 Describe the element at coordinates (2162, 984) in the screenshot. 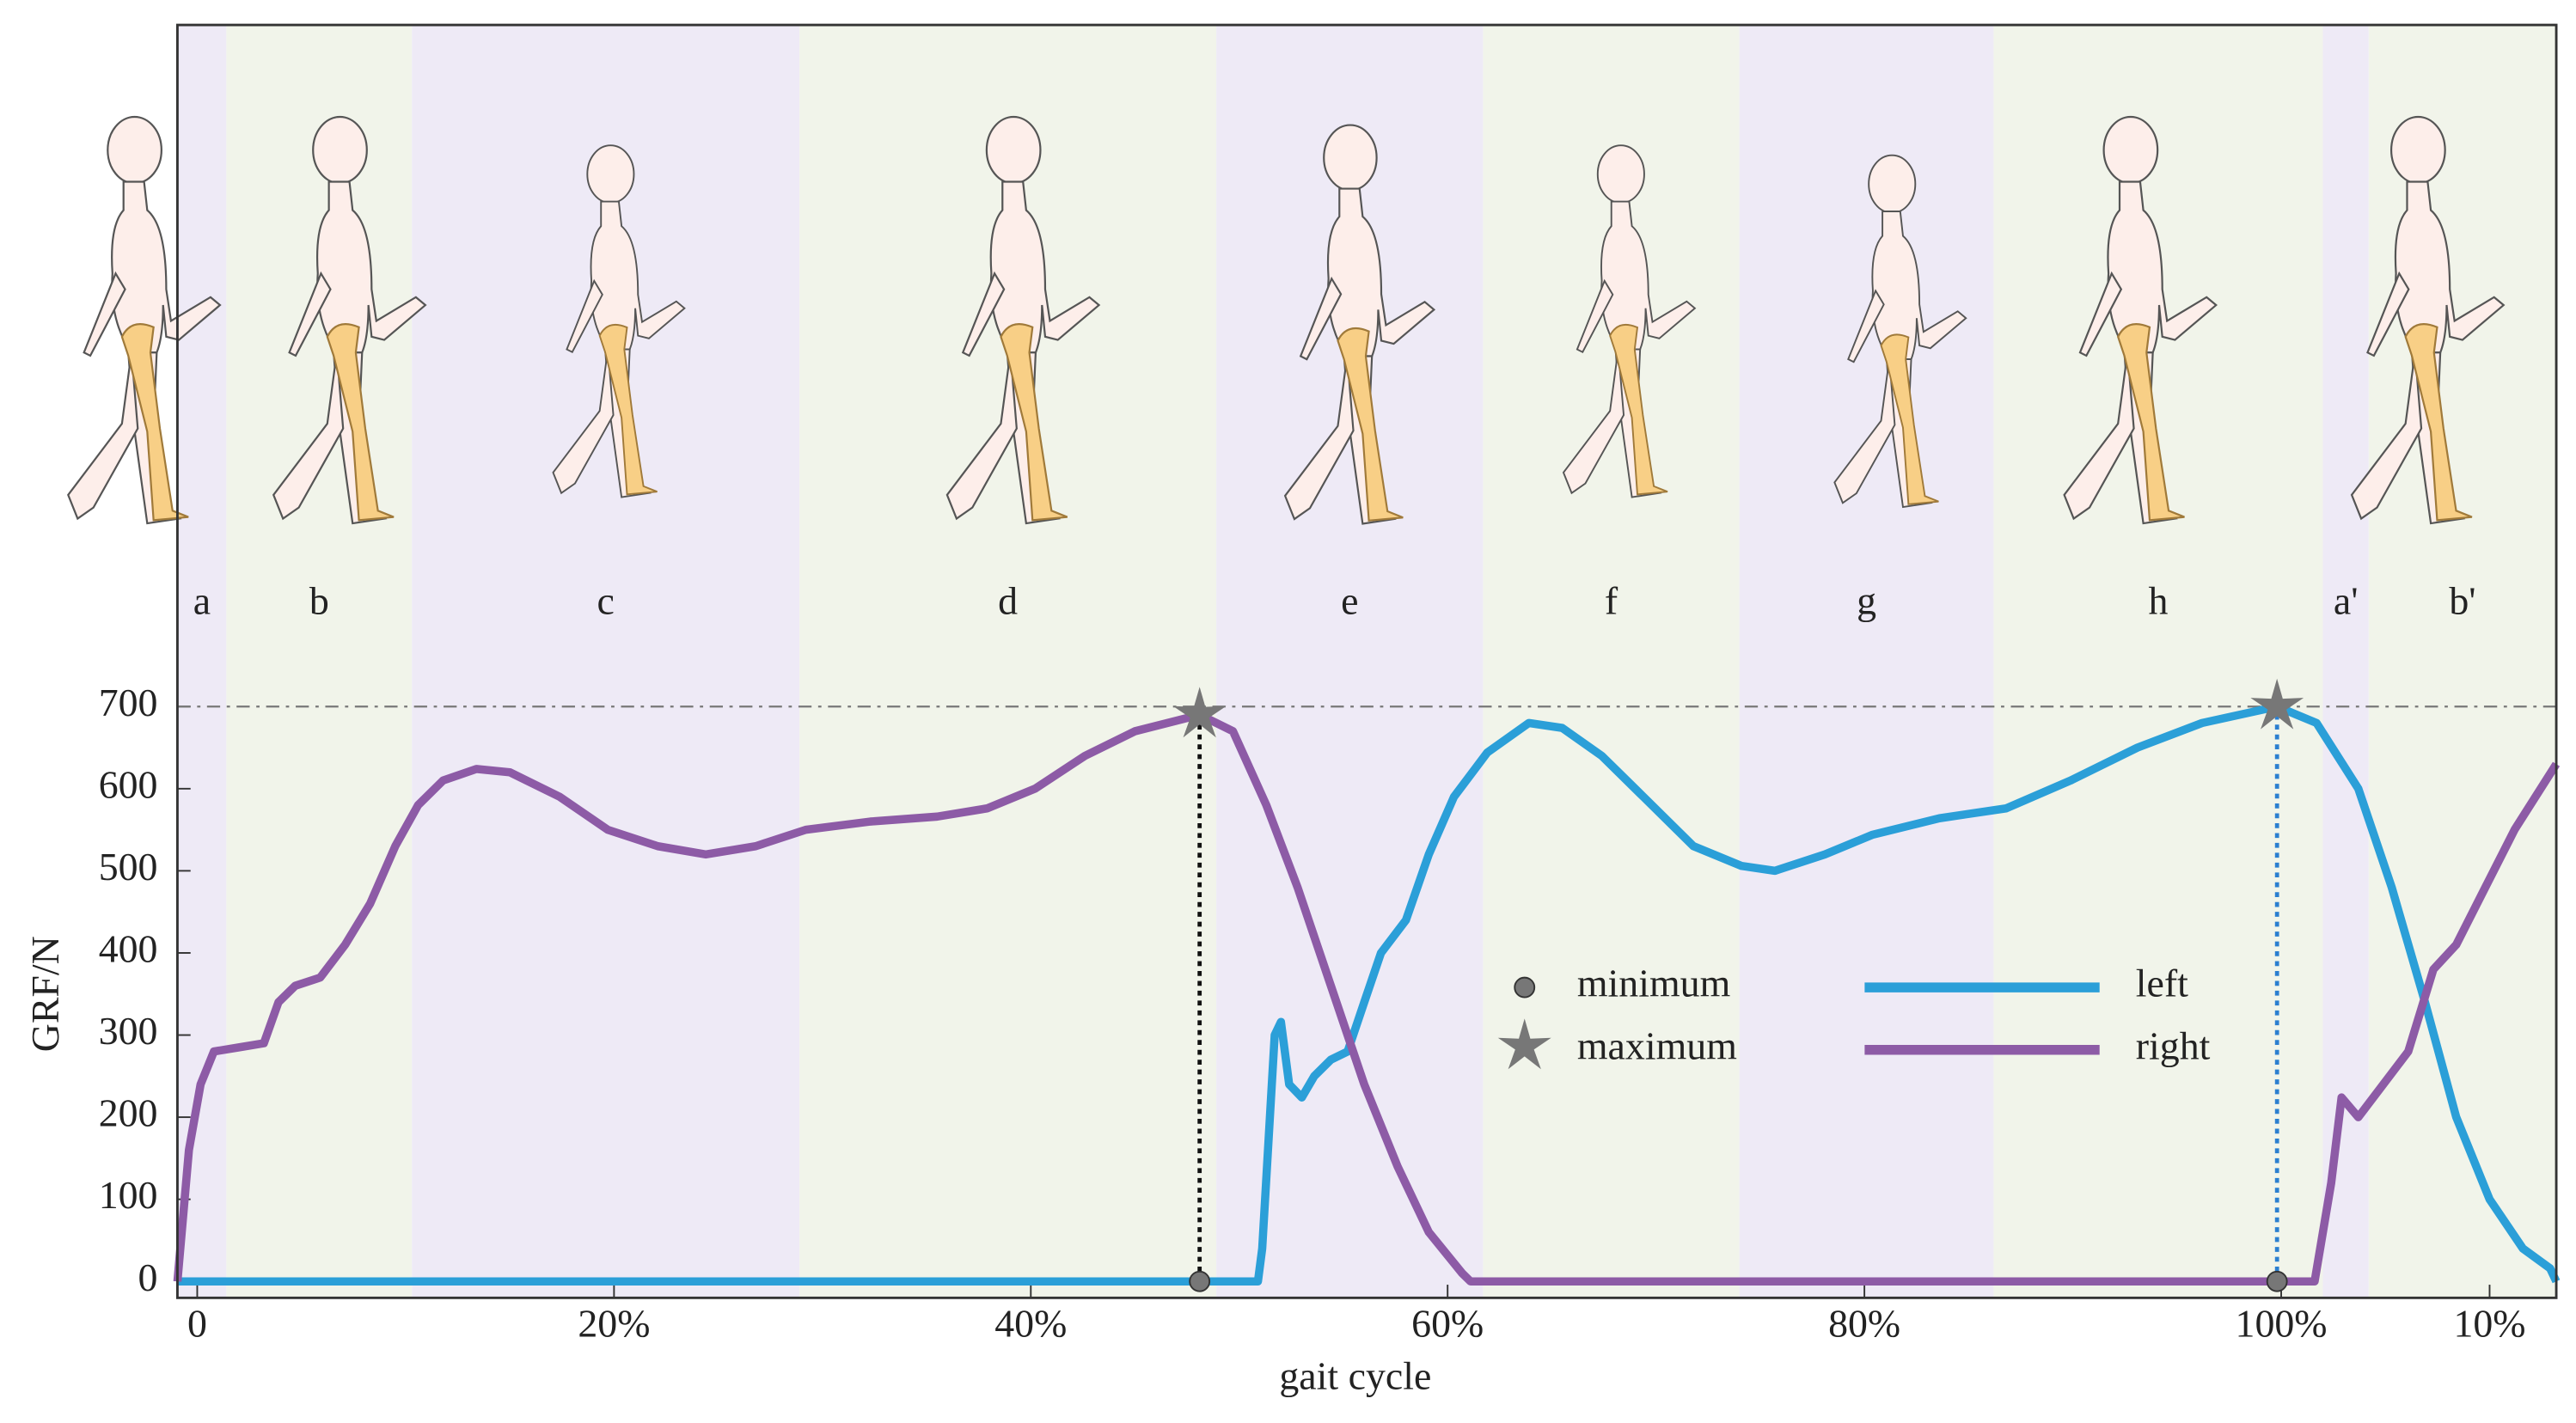

I see `legend-label: left` at that location.